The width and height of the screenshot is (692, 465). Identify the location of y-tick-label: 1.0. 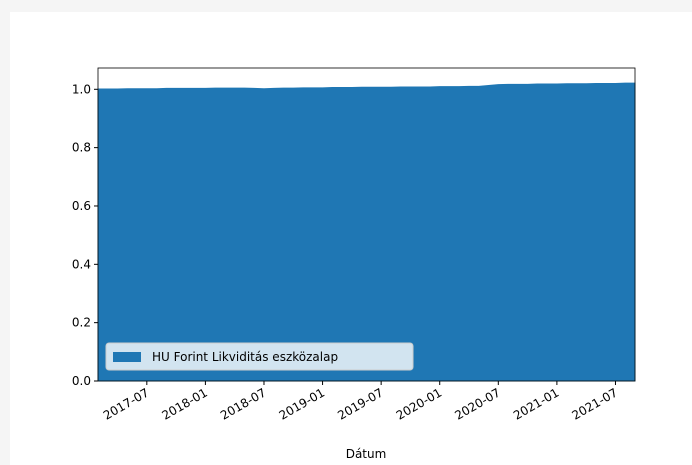
(81, 89).